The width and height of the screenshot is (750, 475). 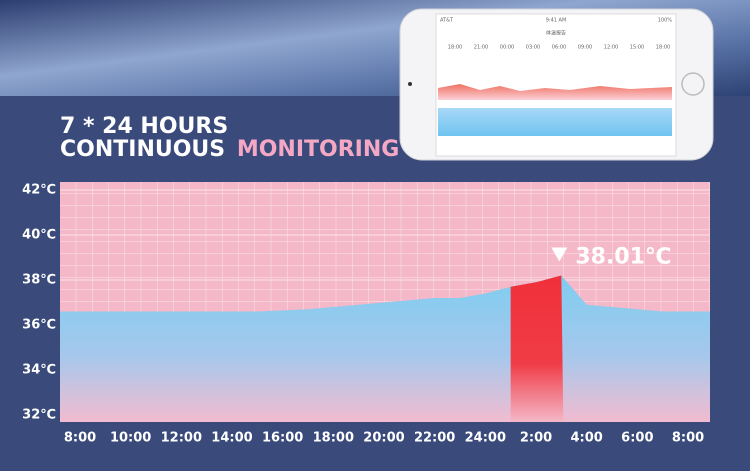 I want to click on x-tick-label: 12:00, so click(x=181, y=438).